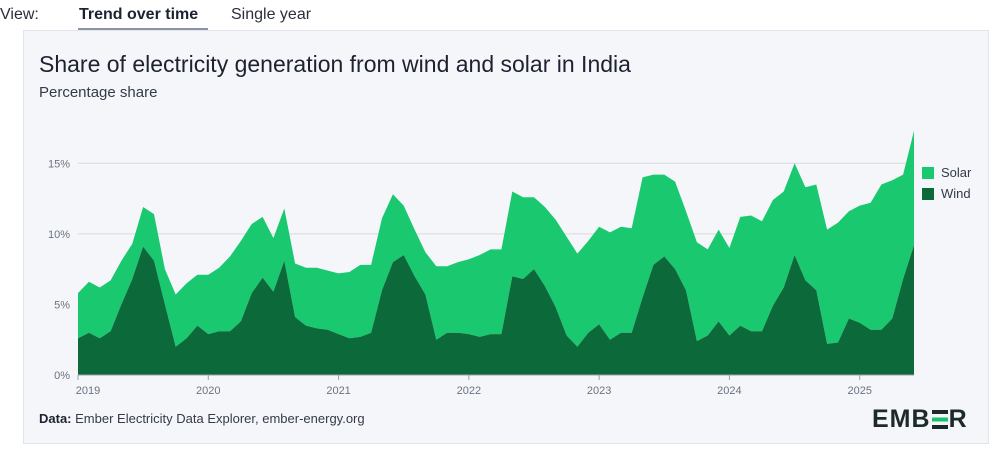  What do you see at coordinates (599, 391) in the screenshot?
I see `x-tick-label: 2023` at bounding box center [599, 391].